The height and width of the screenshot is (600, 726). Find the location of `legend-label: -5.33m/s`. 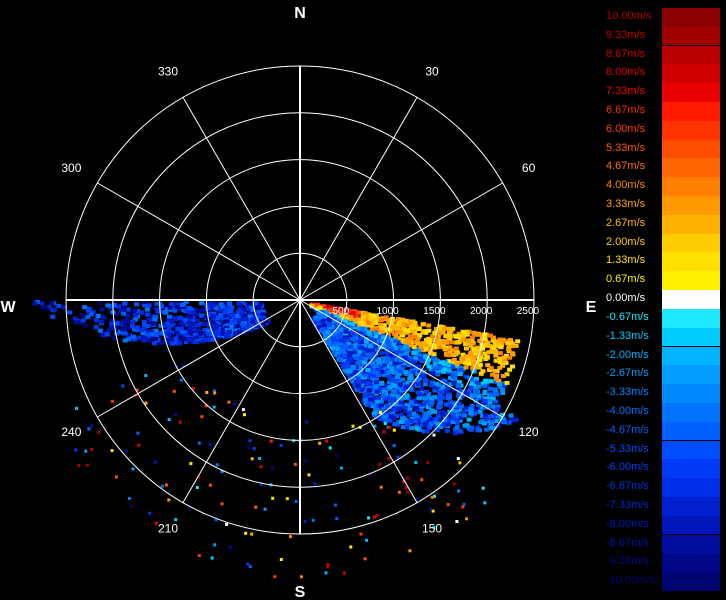

legend-label: -5.33m/s is located at coordinates (627, 448).